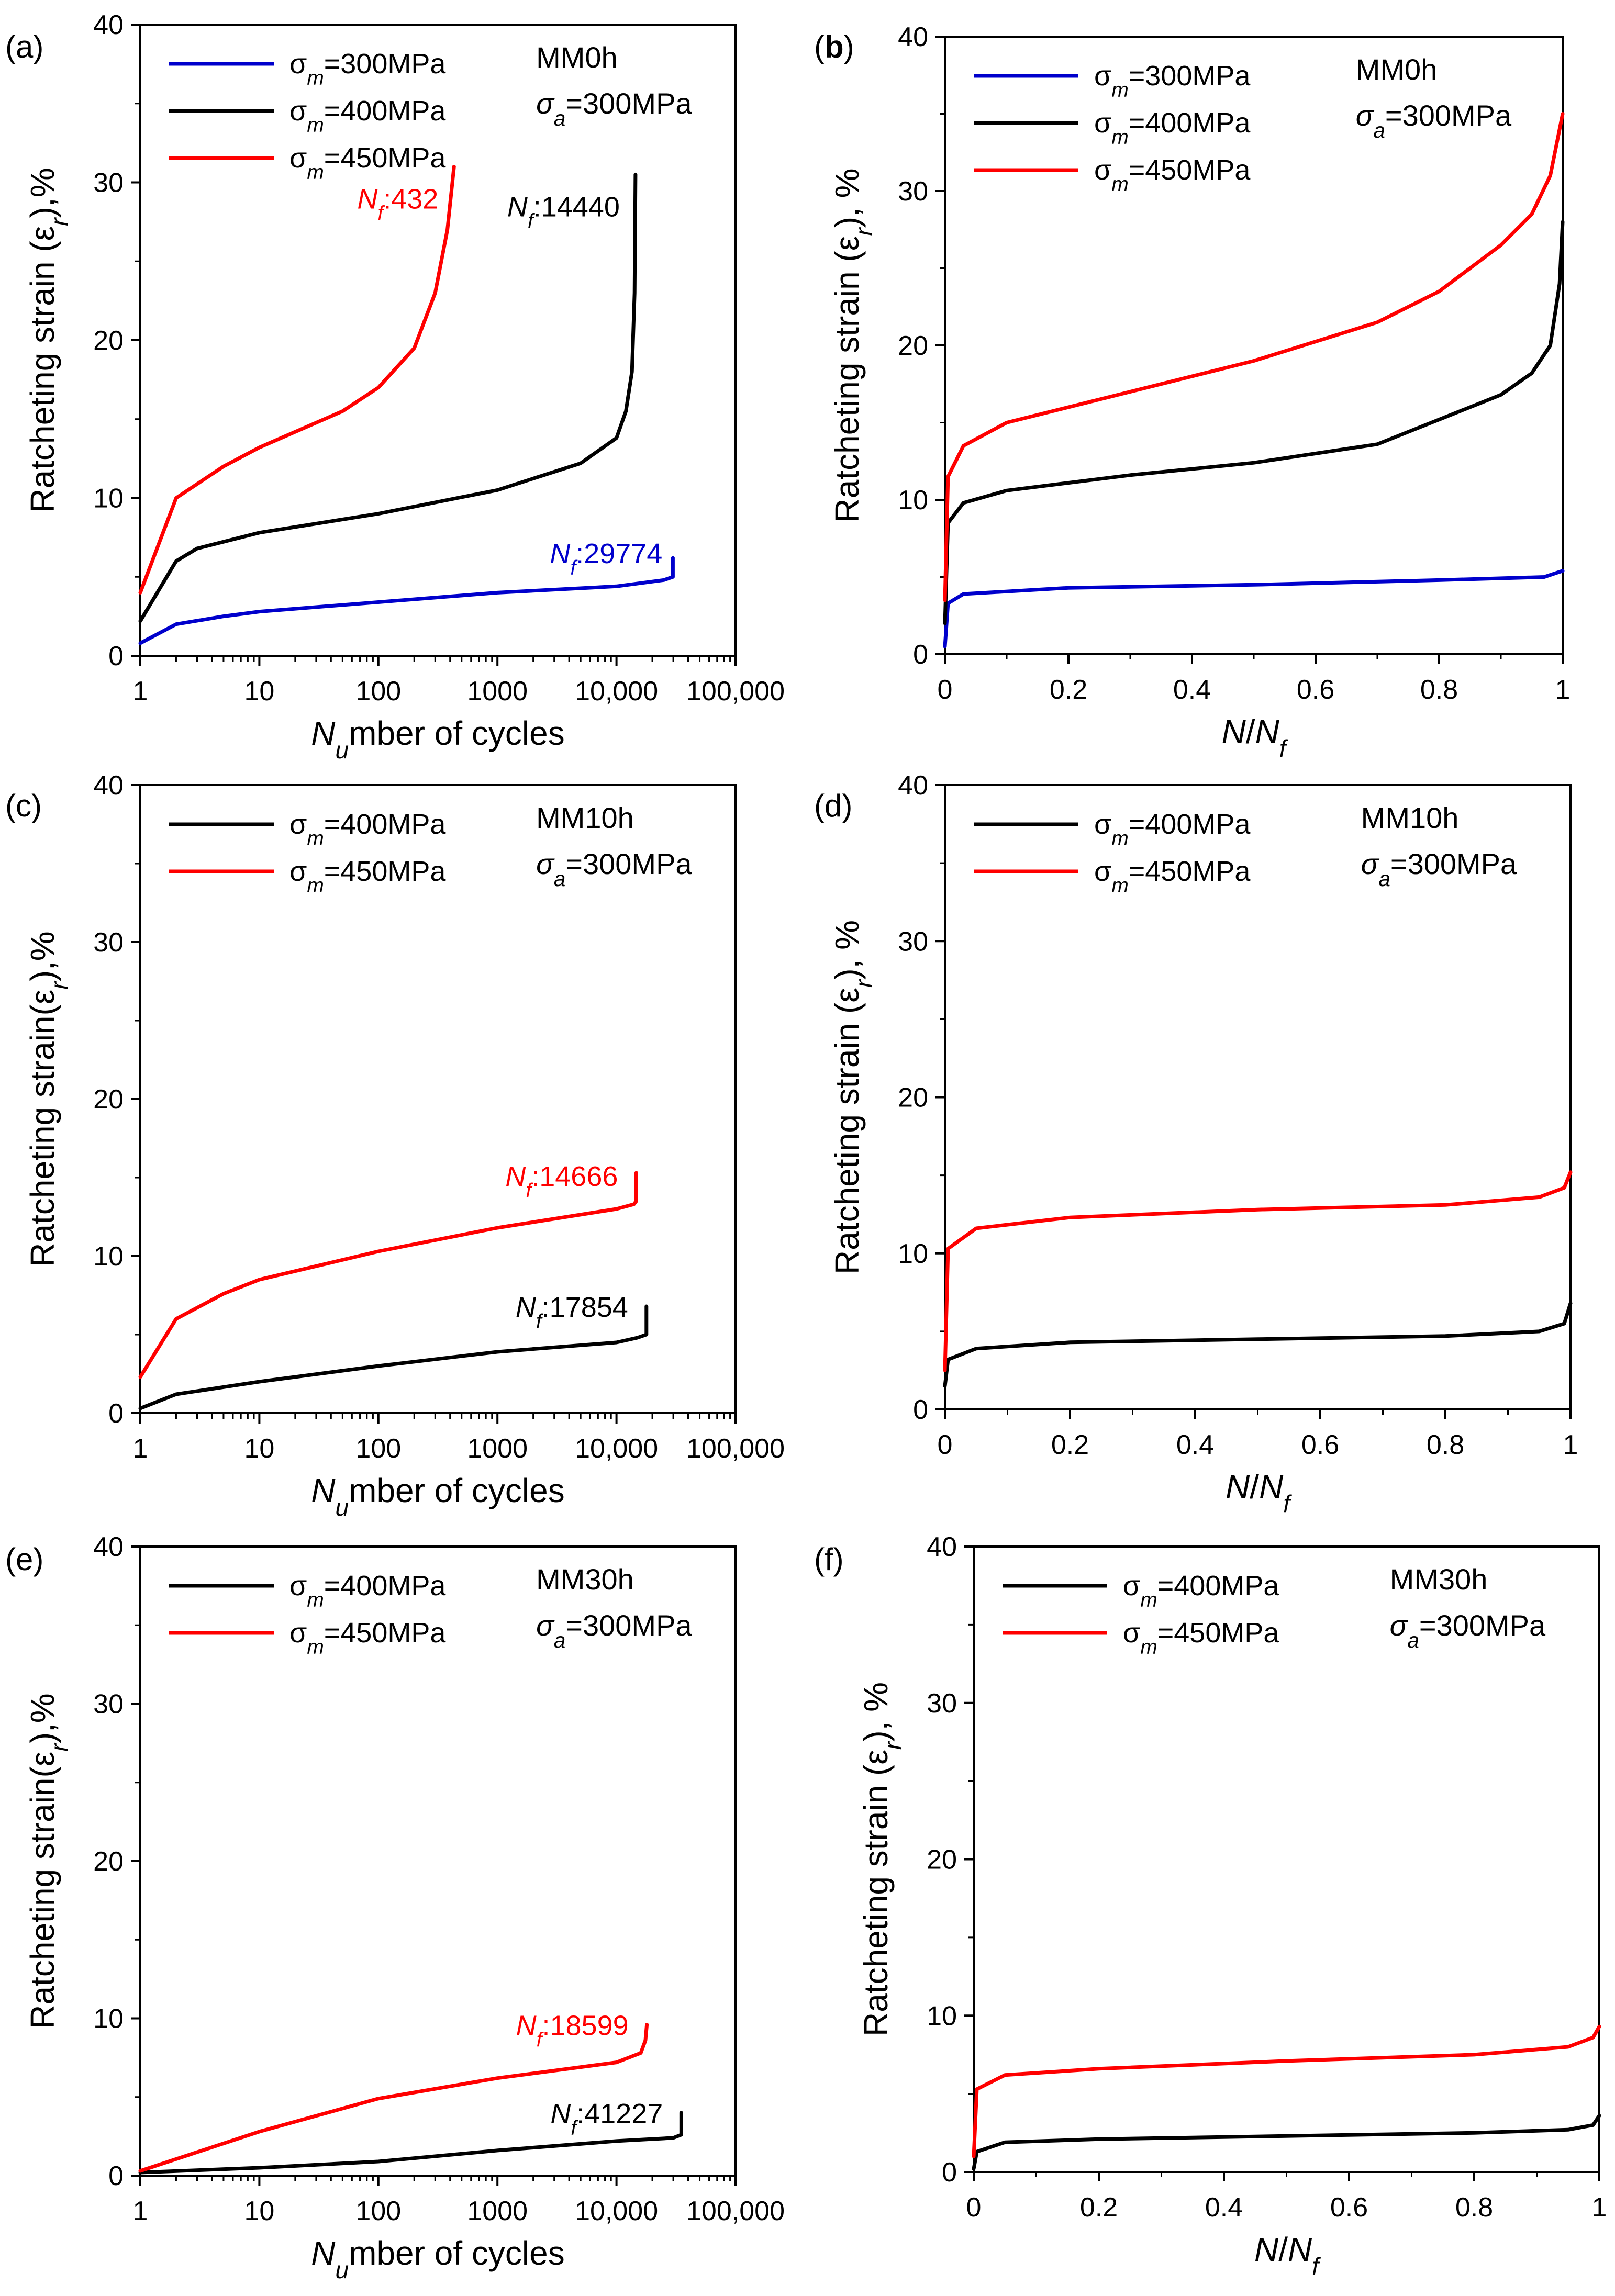 The width and height of the screenshot is (1615, 2296). I want to click on fatigue-life-annotation: Nf:18599, so click(573, 2031).